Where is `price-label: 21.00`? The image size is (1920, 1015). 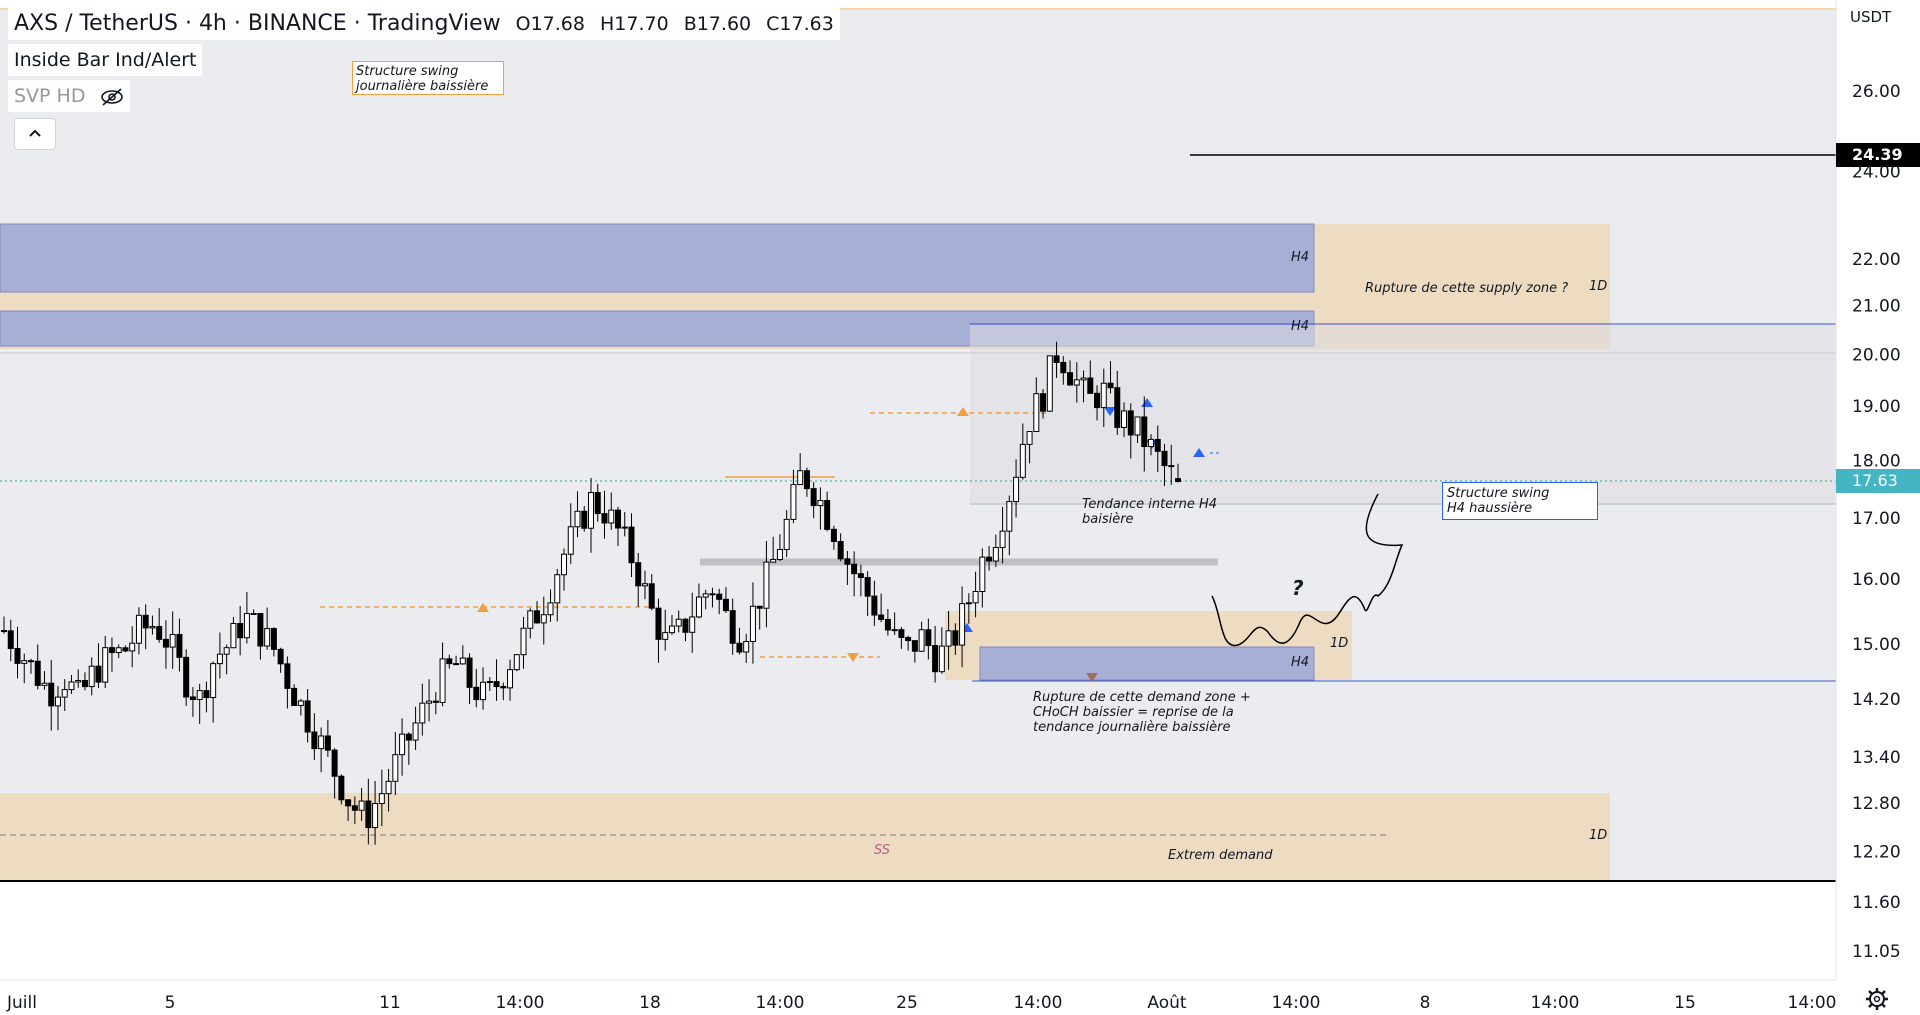 price-label: 21.00 is located at coordinates (1876, 307).